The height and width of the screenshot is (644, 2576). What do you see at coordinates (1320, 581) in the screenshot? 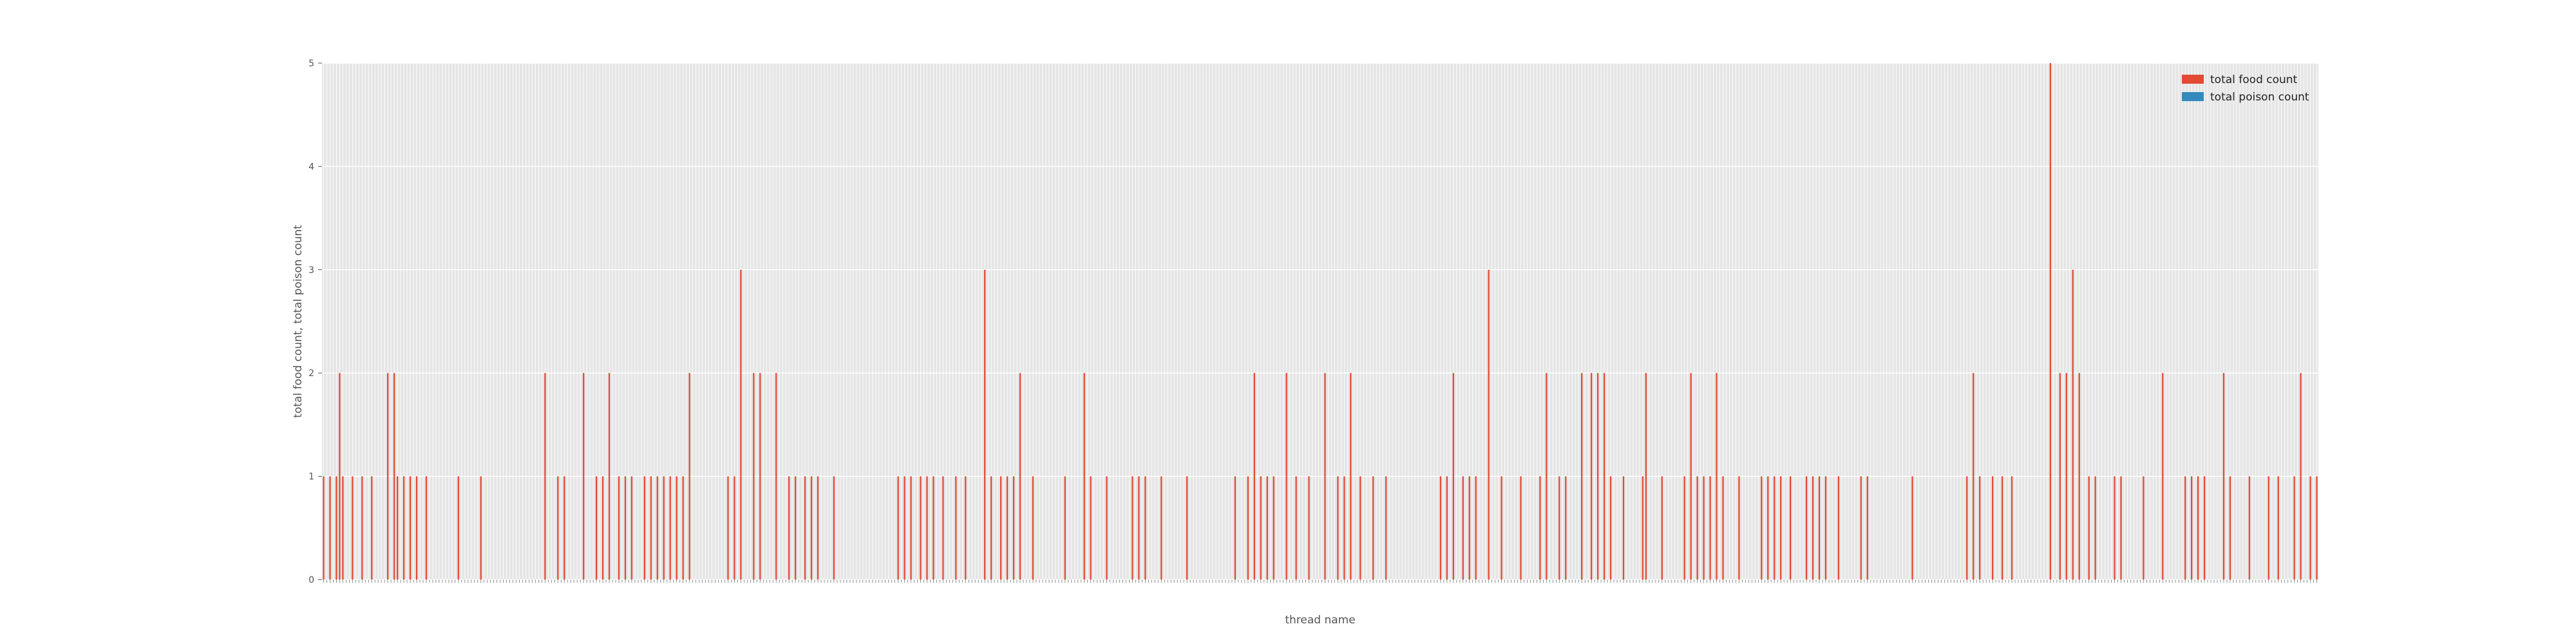
I see `x-axis` at bounding box center [1320, 581].